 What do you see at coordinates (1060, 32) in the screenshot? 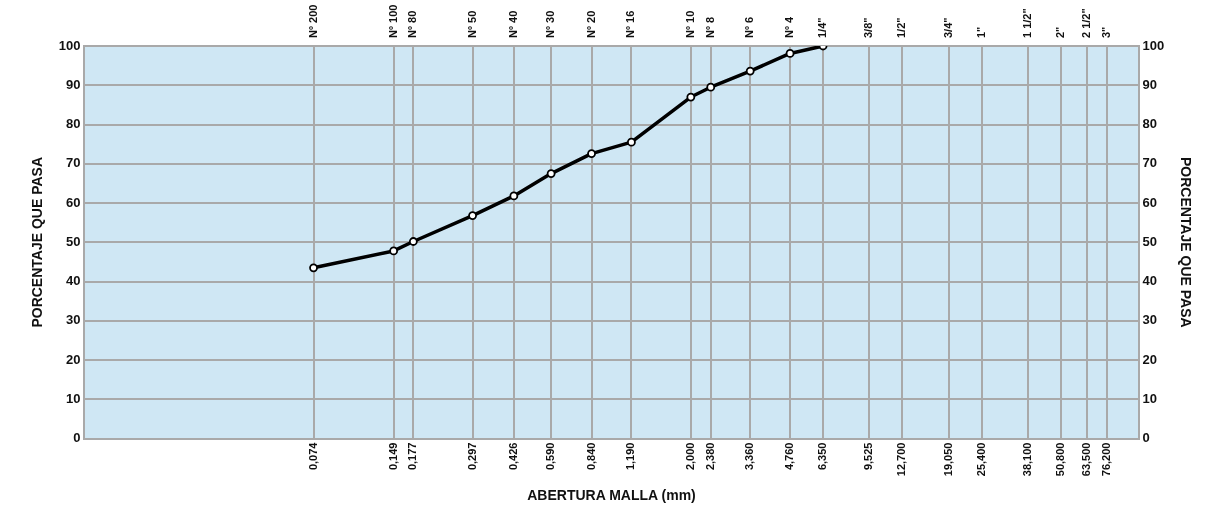
I see `text: 2"` at bounding box center [1060, 32].